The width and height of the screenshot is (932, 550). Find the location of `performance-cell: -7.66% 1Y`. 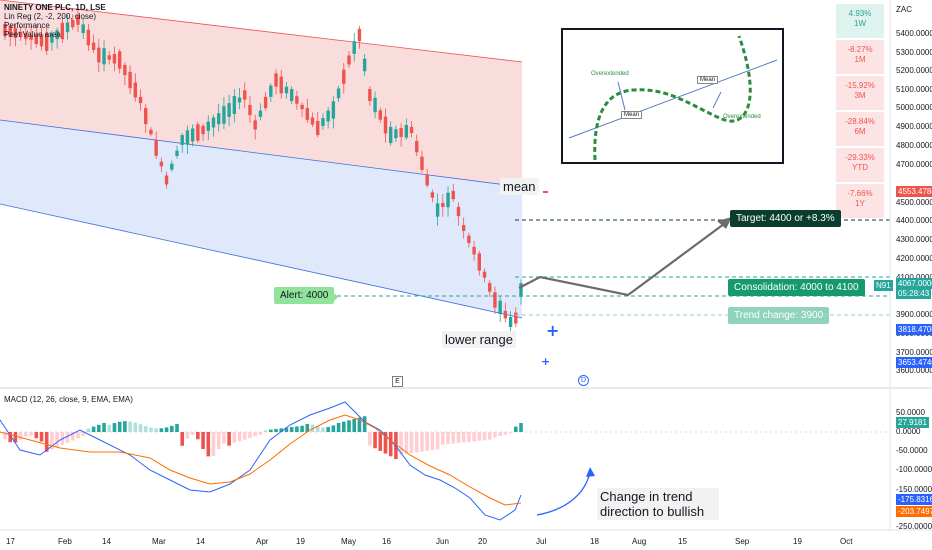

performance-cell: -7.66% 1Y is located at coordinates (860, 201).